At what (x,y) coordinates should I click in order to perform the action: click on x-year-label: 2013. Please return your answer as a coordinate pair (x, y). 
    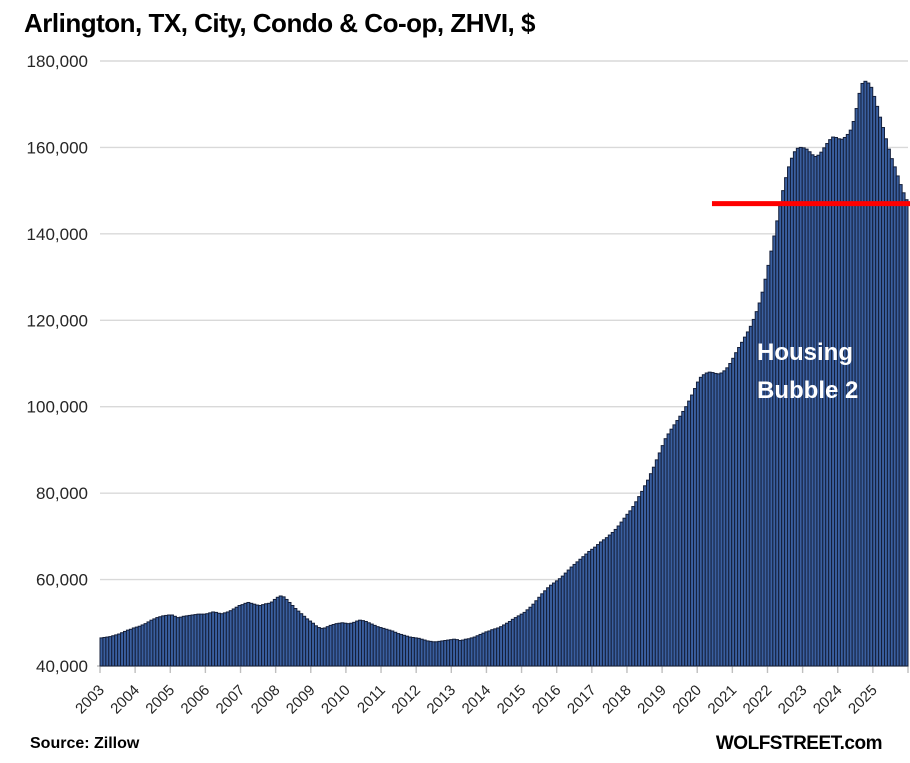
    Looking at the image, I should click on (442, 700).